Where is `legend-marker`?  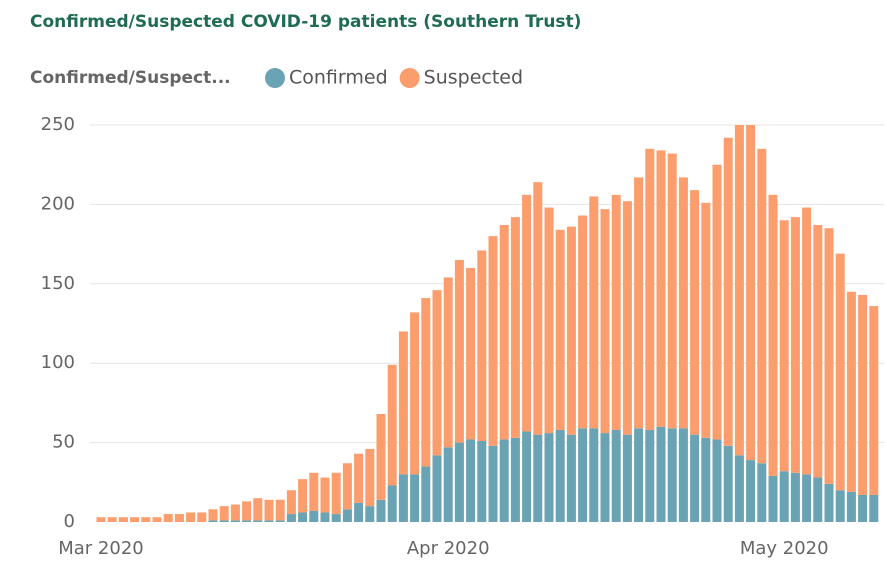 legend-marker is located at coordinates (409, 78).